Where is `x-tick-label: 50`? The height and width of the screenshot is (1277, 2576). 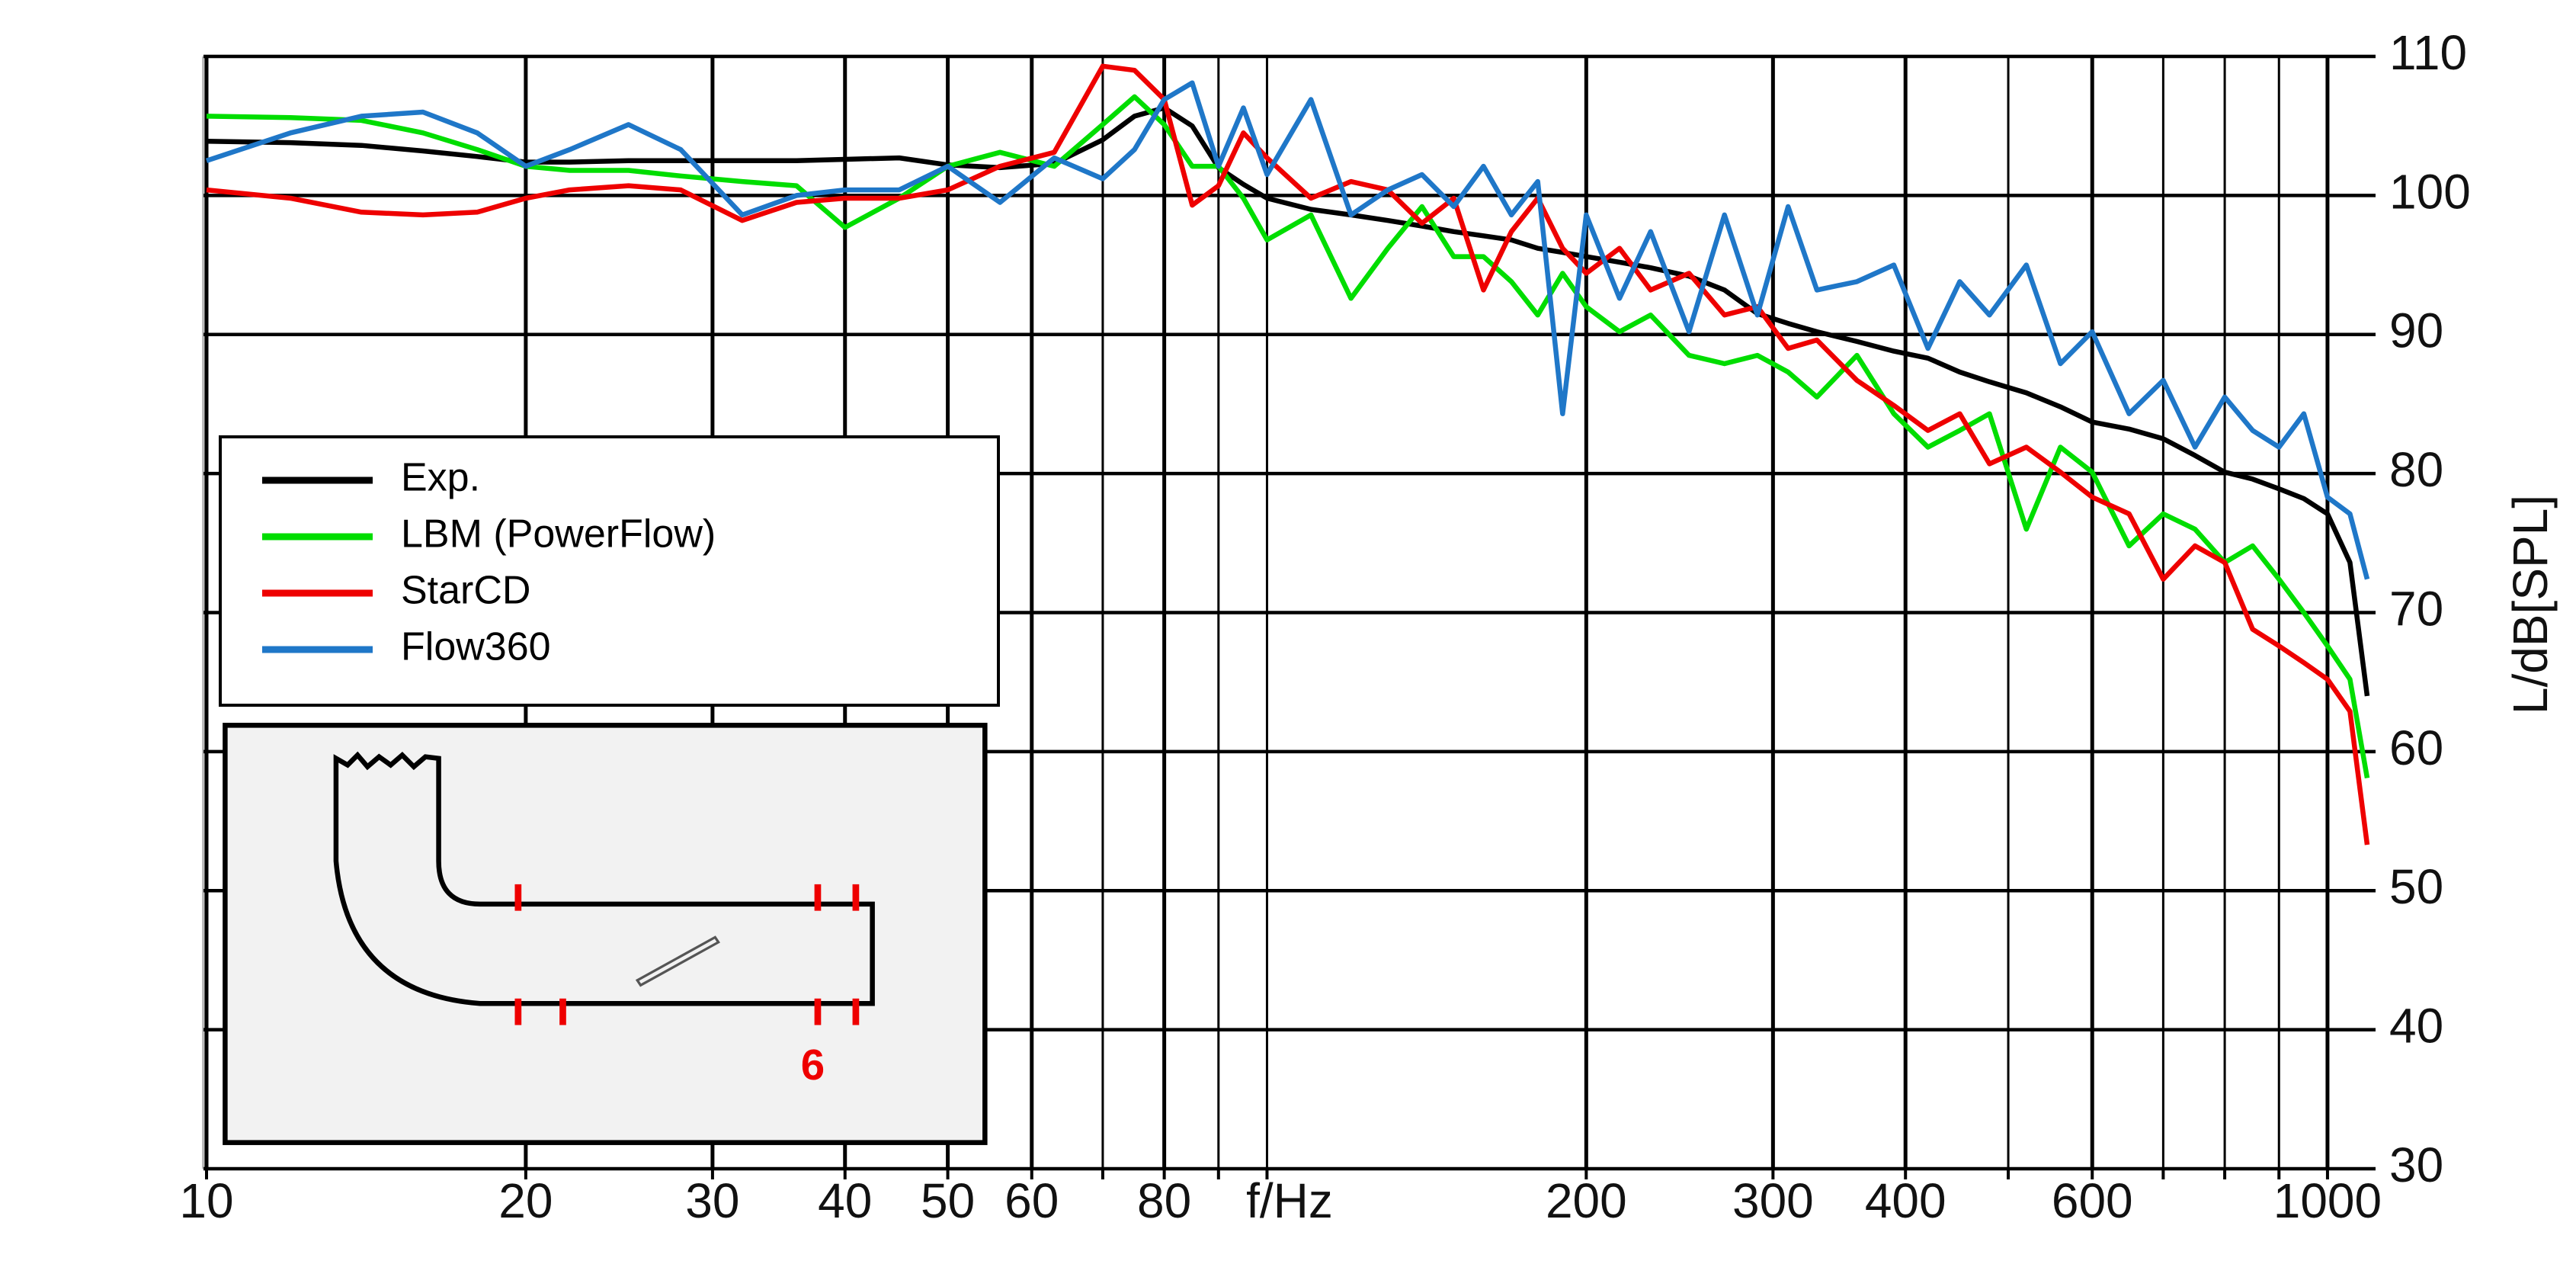
x-tick-label: 50 is located at coordinates (948, 1200).